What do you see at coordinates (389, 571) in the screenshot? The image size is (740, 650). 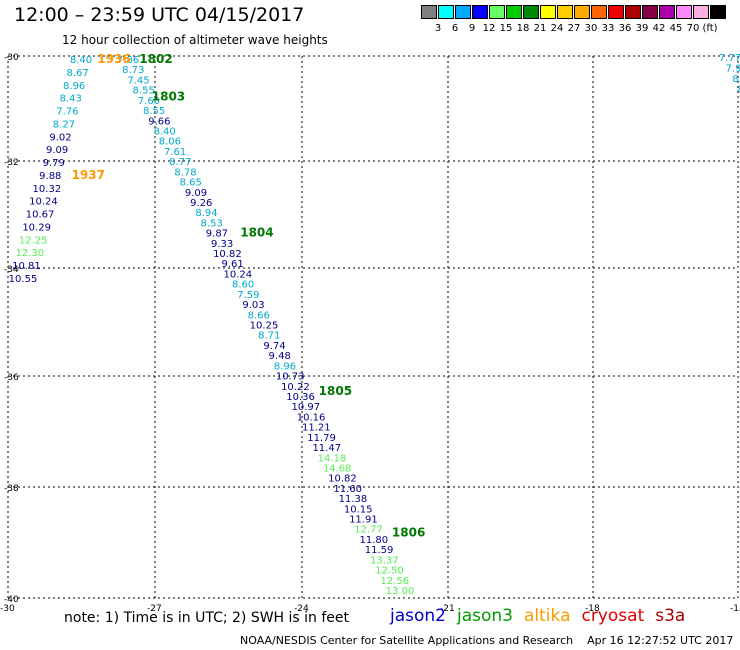 I see `swh-value-label: 12.50` at bounding box center [389, 571].